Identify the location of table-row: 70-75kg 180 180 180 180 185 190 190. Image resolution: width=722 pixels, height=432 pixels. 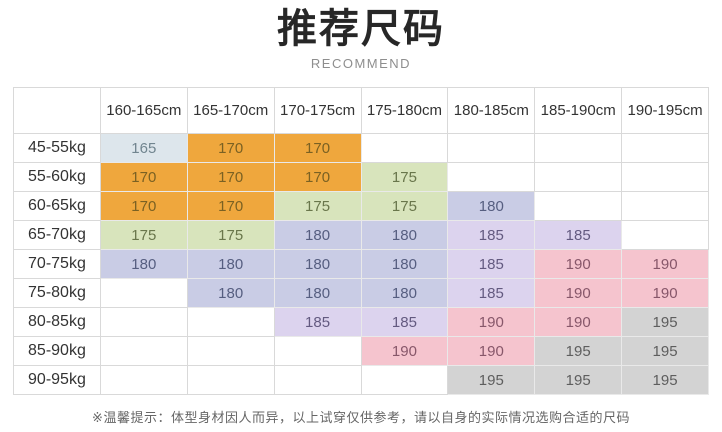
(361, 264).